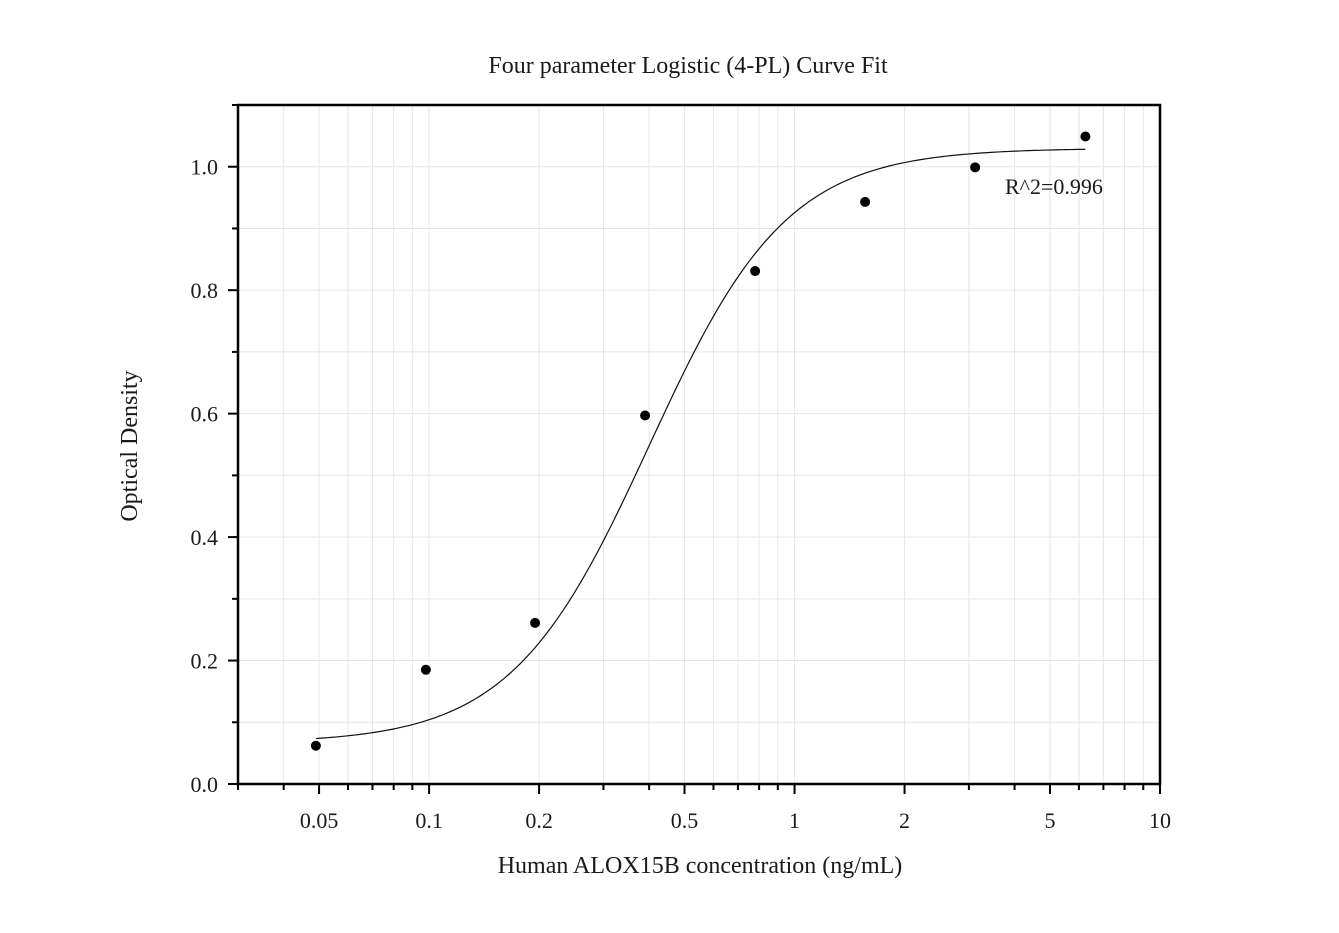 The width and height of the screenshot is (1339, 933). I want to click on x-axis-label: Human ALOX15B concentration (ng/mL), so click(700, 866).